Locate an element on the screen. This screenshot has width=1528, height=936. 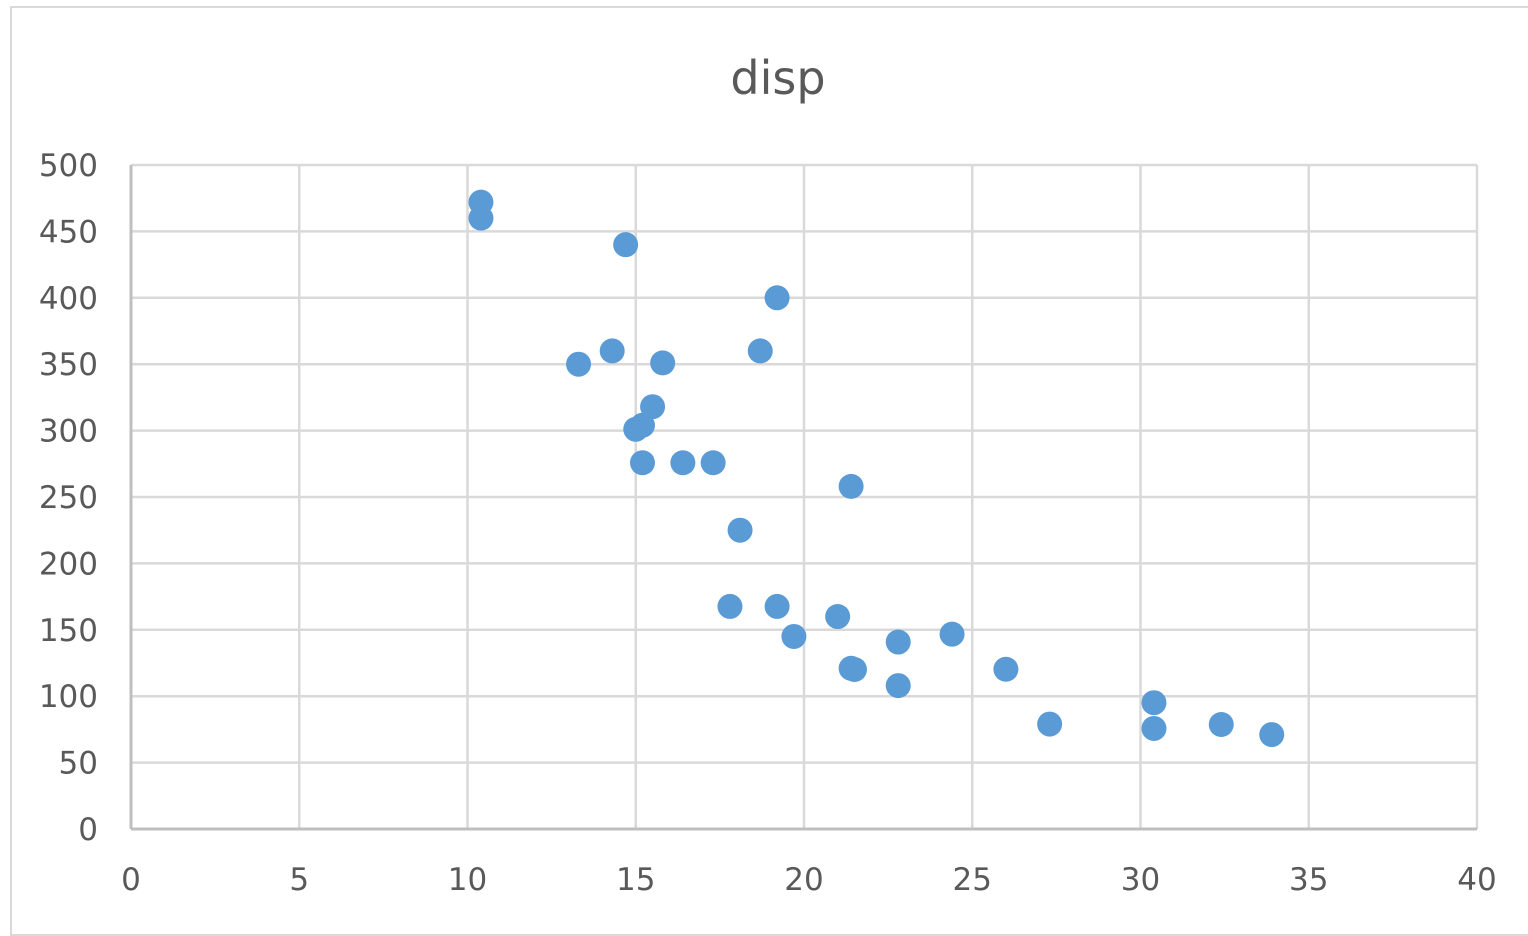
y-tick-label: 200 is located at coordinates (68, 564).